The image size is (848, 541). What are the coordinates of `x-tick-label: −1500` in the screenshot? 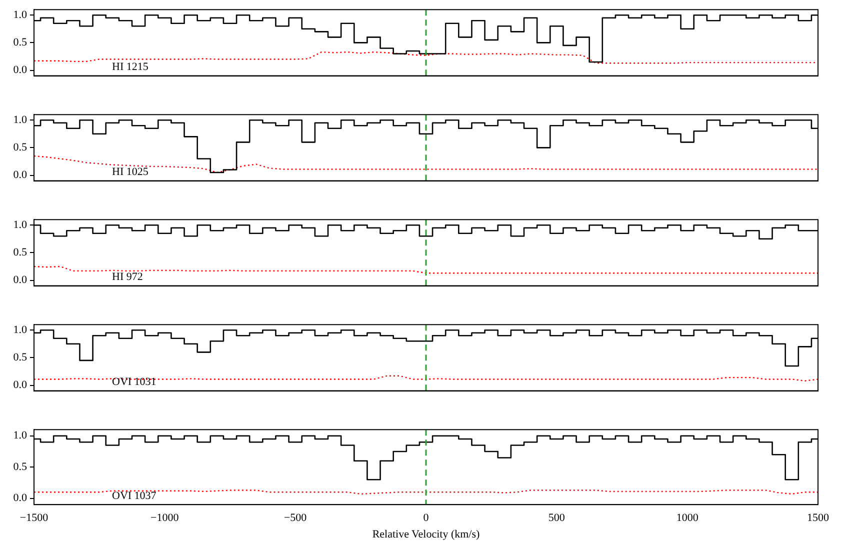 It's located at (34, 518).